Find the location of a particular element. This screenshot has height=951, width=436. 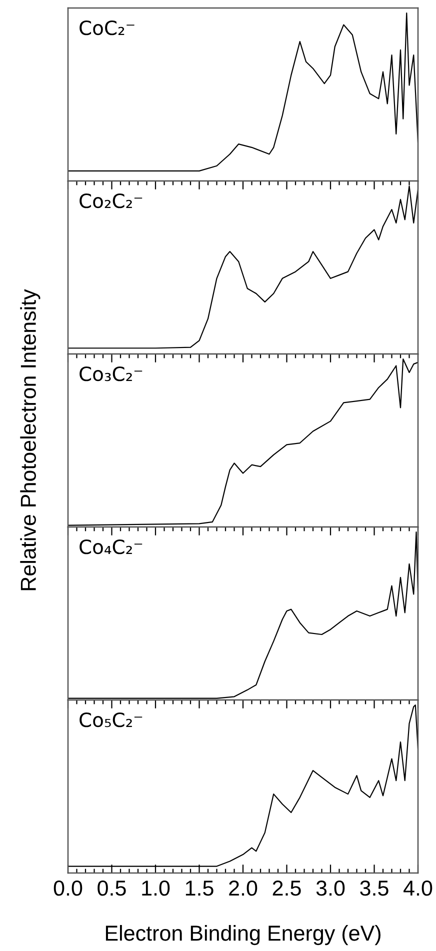

x-tick-label: 0.0 is located at coordinates (68, 888).